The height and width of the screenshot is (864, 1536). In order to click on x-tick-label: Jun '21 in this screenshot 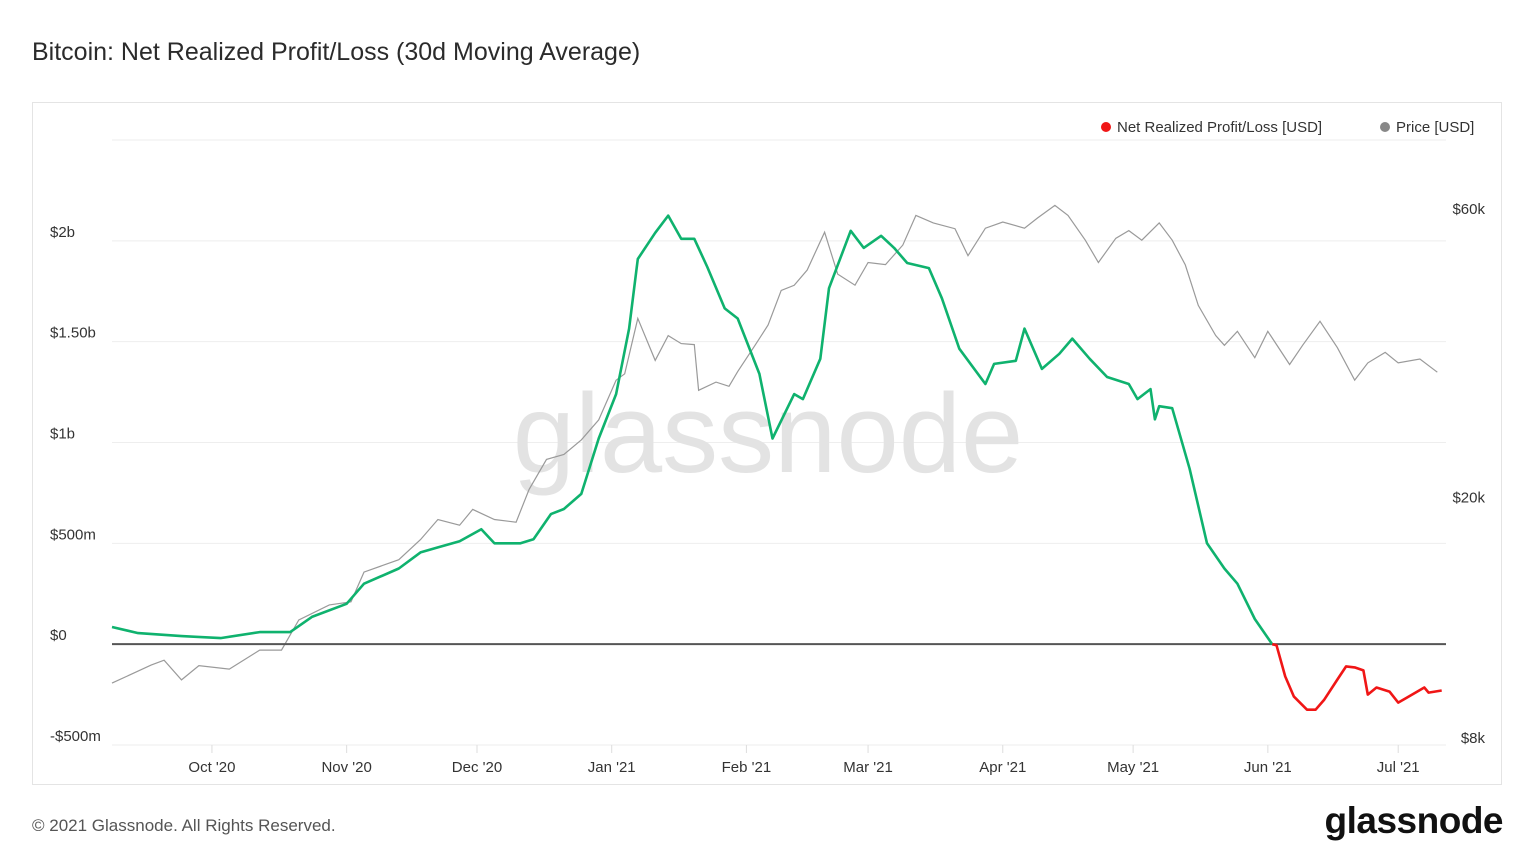, I will do `click(1268, 767)`.